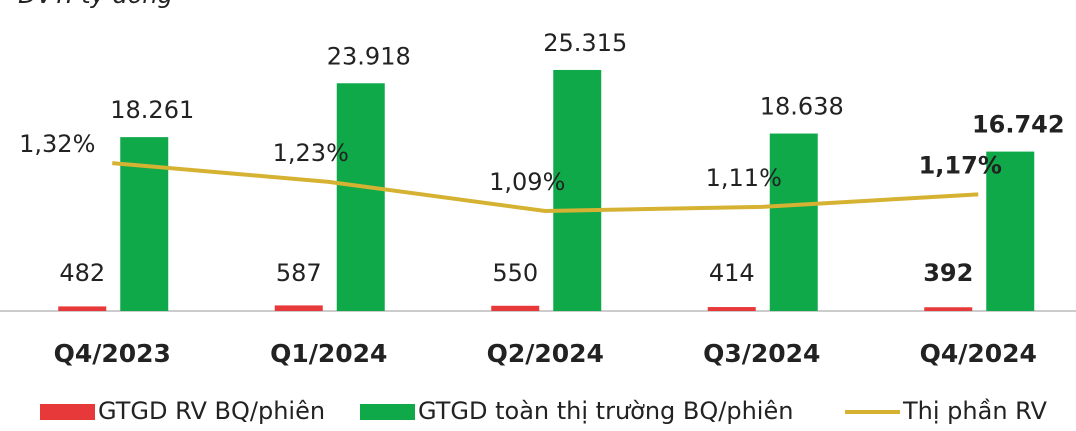 This screenshot has width=1076, height=431. I want to click on line-label: 1,09%, so click(527, 182).